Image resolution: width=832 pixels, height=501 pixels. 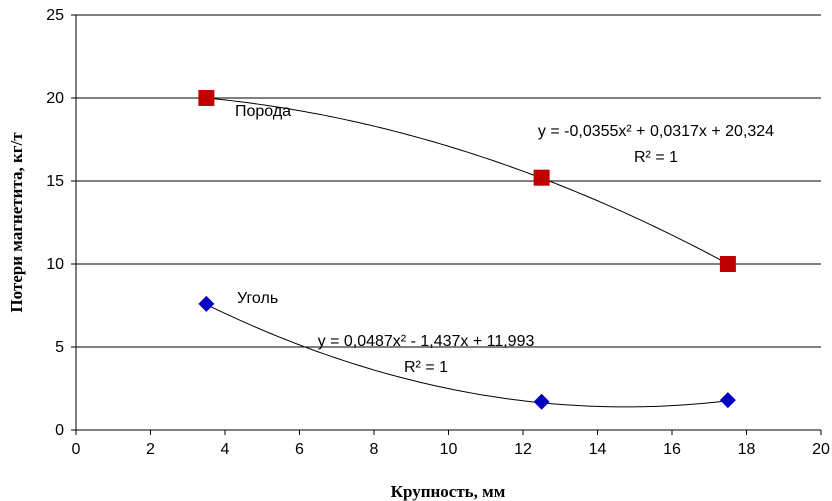 I want to click on x-tick-label-6: 6, so click(x=299, y=449).